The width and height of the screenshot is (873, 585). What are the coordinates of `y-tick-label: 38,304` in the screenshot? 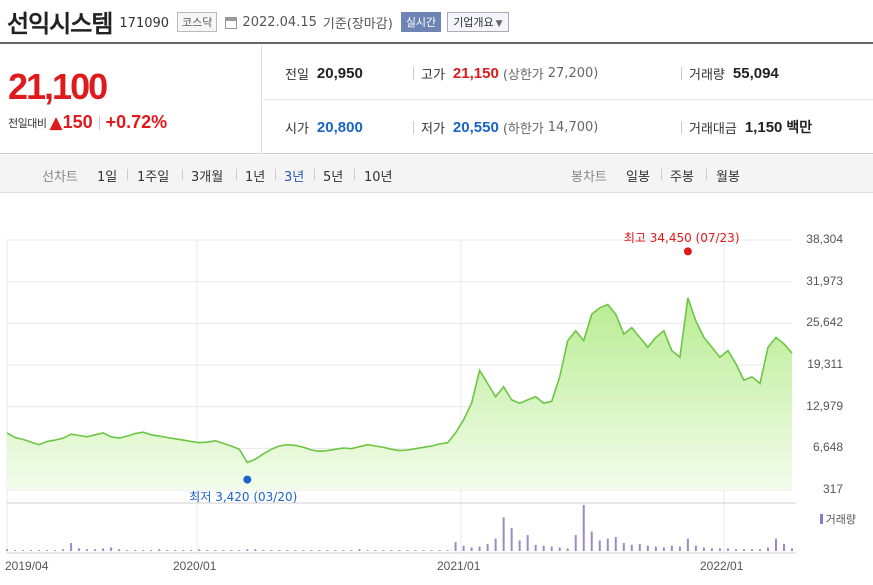 It's located at (824, 239).